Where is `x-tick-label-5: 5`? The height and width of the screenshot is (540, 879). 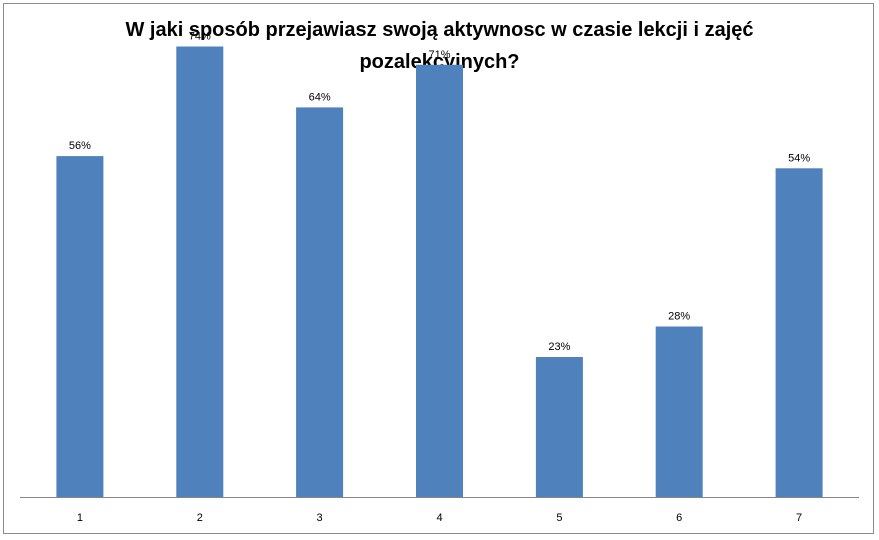 x-tick-label-5: 5 is located at coordinates (559, 518).